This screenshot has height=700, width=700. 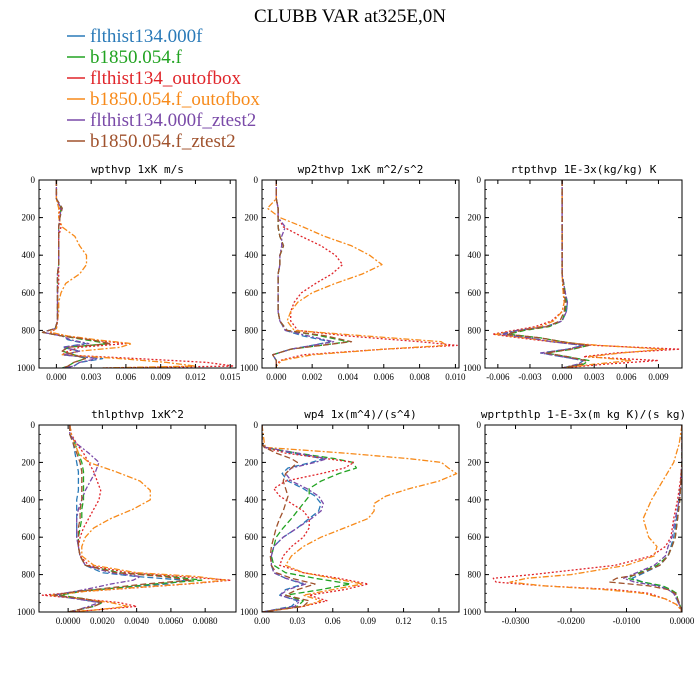 I want to click on x-tick-label: -0.0300, so click(x=516, y=621).